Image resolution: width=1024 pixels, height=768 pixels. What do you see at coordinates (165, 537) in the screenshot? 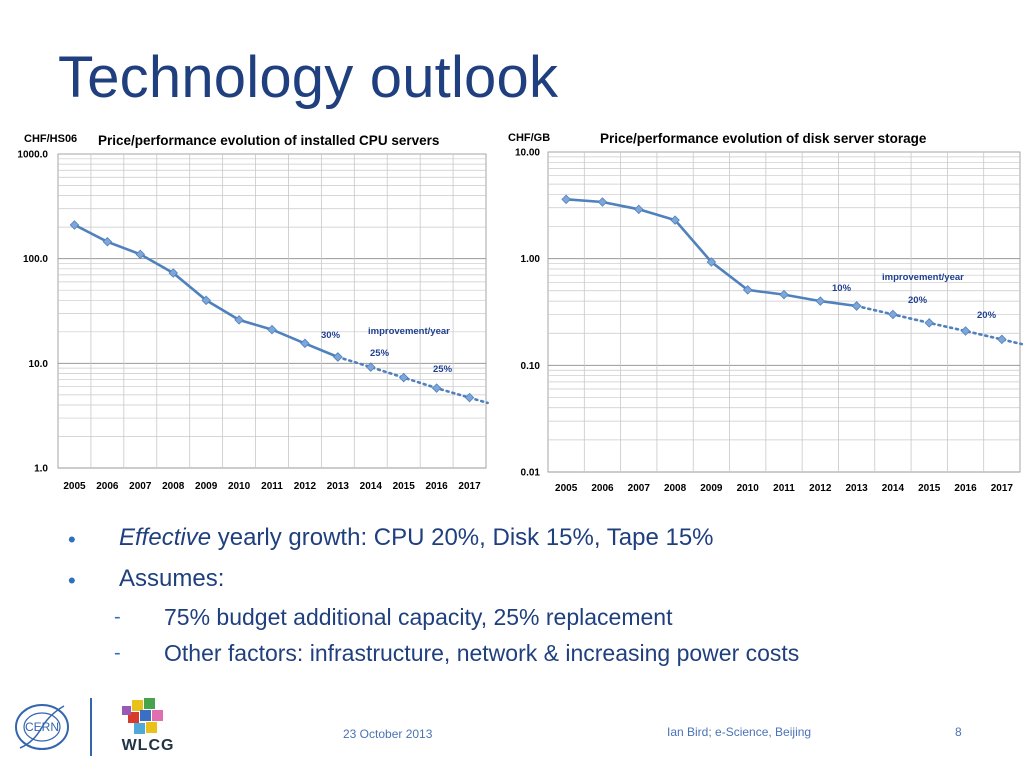
I see `bullet-emphasis: Effective` at bounding box center [165, 537].